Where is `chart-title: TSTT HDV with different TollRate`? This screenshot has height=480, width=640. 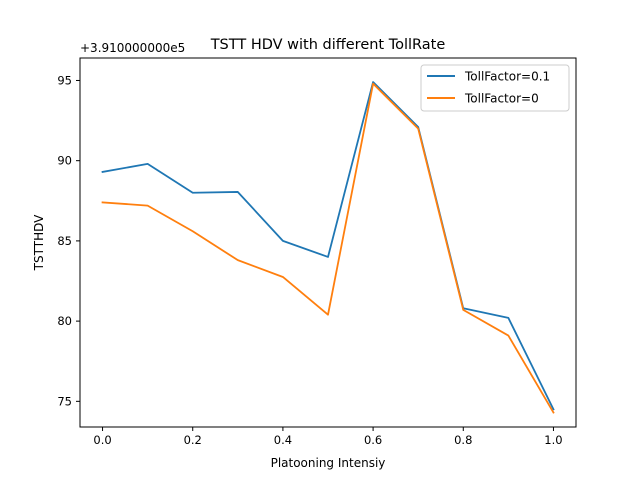
chart-title: TSTT HDV with different TollRate is located at coordinates (328, 45).